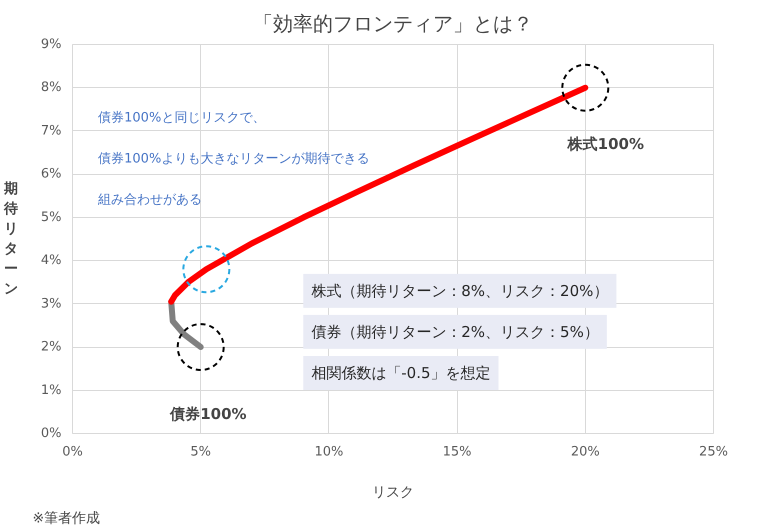 The image size is (783, 531). What do you see at coordinates (393, 24) in the screenshot?
I see `chart-title: 「効率的フロンティア」とは？` at bounding box center [393, 24].